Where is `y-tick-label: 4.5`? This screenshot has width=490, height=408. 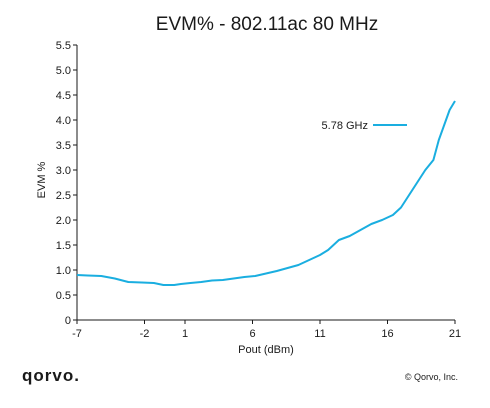 y-tick-label: 4.5 is located at coordinates (63, 96).